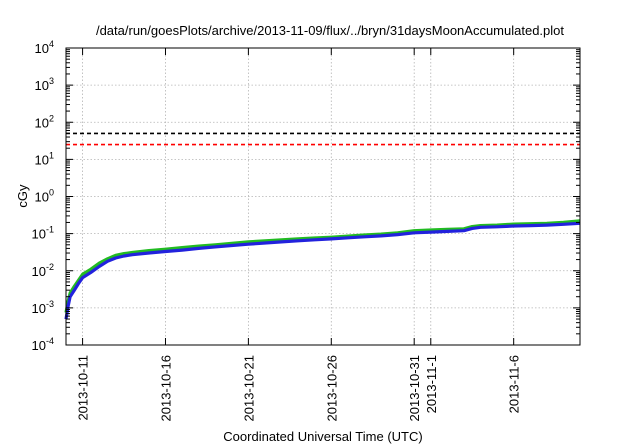 The height and width of the screenshot is (448, 640). Describe the element at coordinates (43, 270) in the screenshot. I see `y-tick-label: 10⁻²` at that location.